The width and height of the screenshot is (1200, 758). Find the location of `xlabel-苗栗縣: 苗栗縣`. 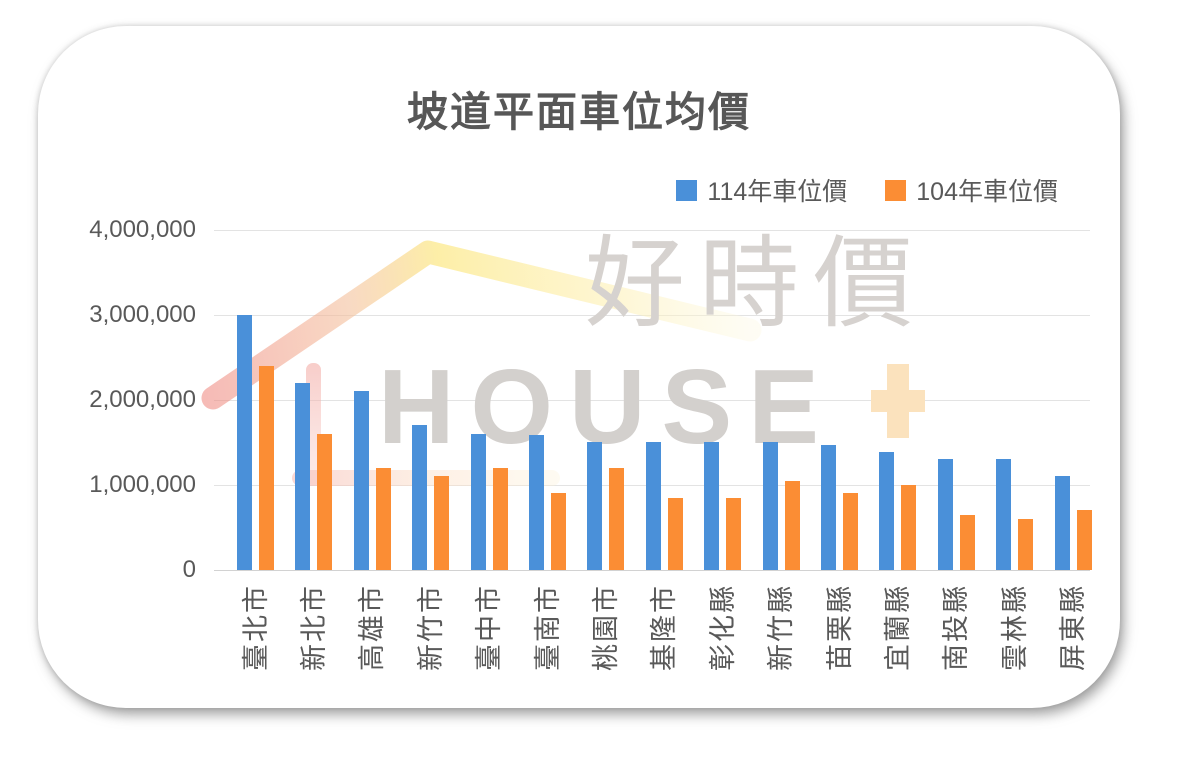

xlabel-苗栗縣: 苗栗縣 is located at coordinates (839, 627).